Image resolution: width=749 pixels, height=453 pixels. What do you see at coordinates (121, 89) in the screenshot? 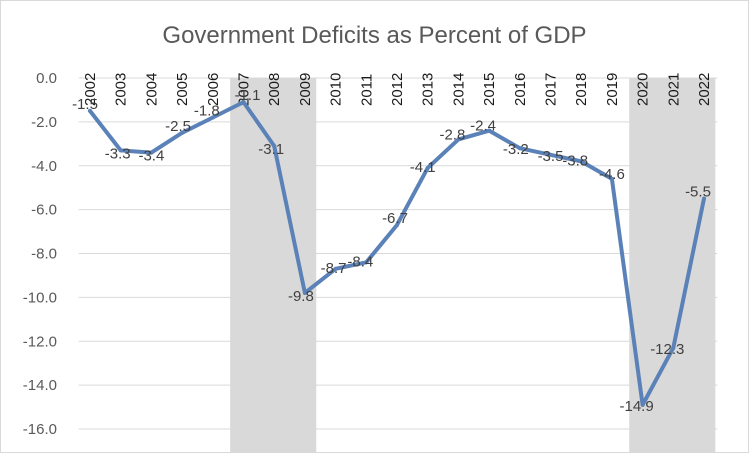
I see `x-tick-label: 2003` at bounding box center [121, 89].